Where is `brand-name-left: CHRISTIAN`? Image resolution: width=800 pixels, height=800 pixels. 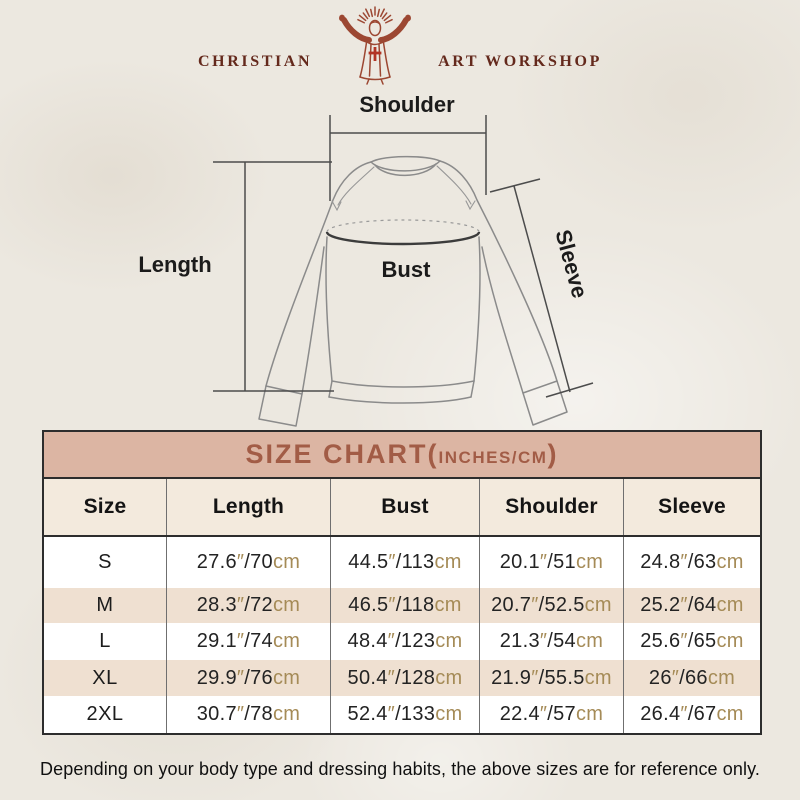 brand-name-left: CHRISTIAN is located at coordinates (255, 61).